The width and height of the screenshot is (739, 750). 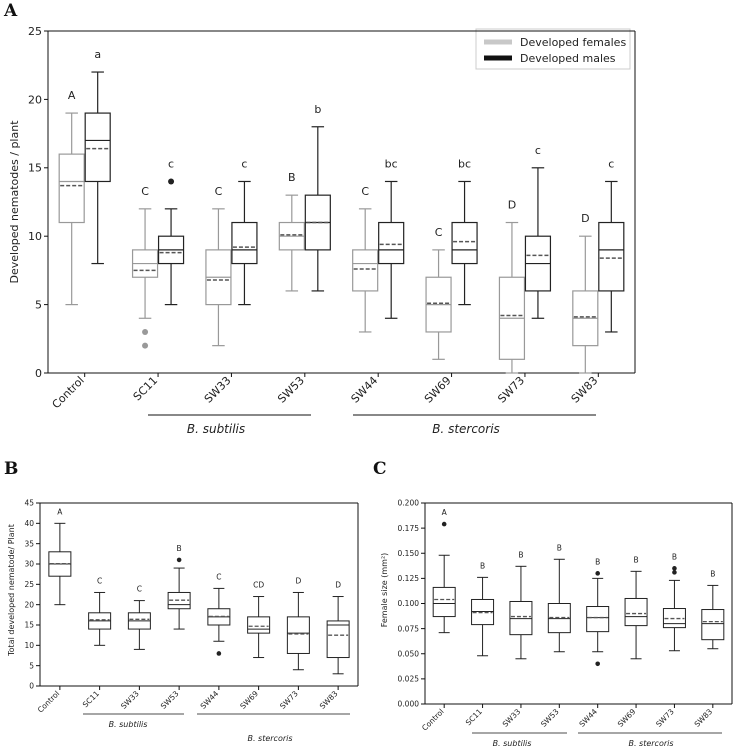 I want to click on panel-a-ytick-label: 20, so click(x=35, y=99).